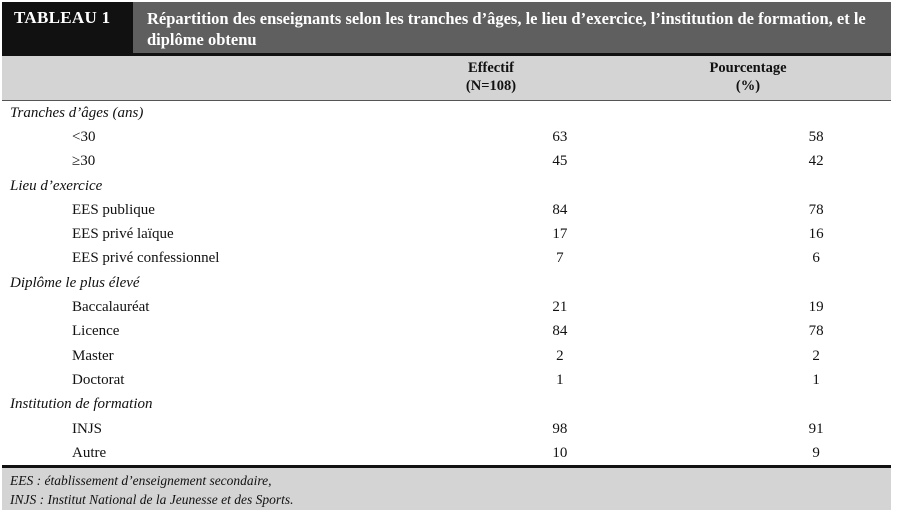 The image size is (898, 512). Describe the element at coordinates (816, 136) in the screenshot. I see `cell-percentage: 58` at that location.